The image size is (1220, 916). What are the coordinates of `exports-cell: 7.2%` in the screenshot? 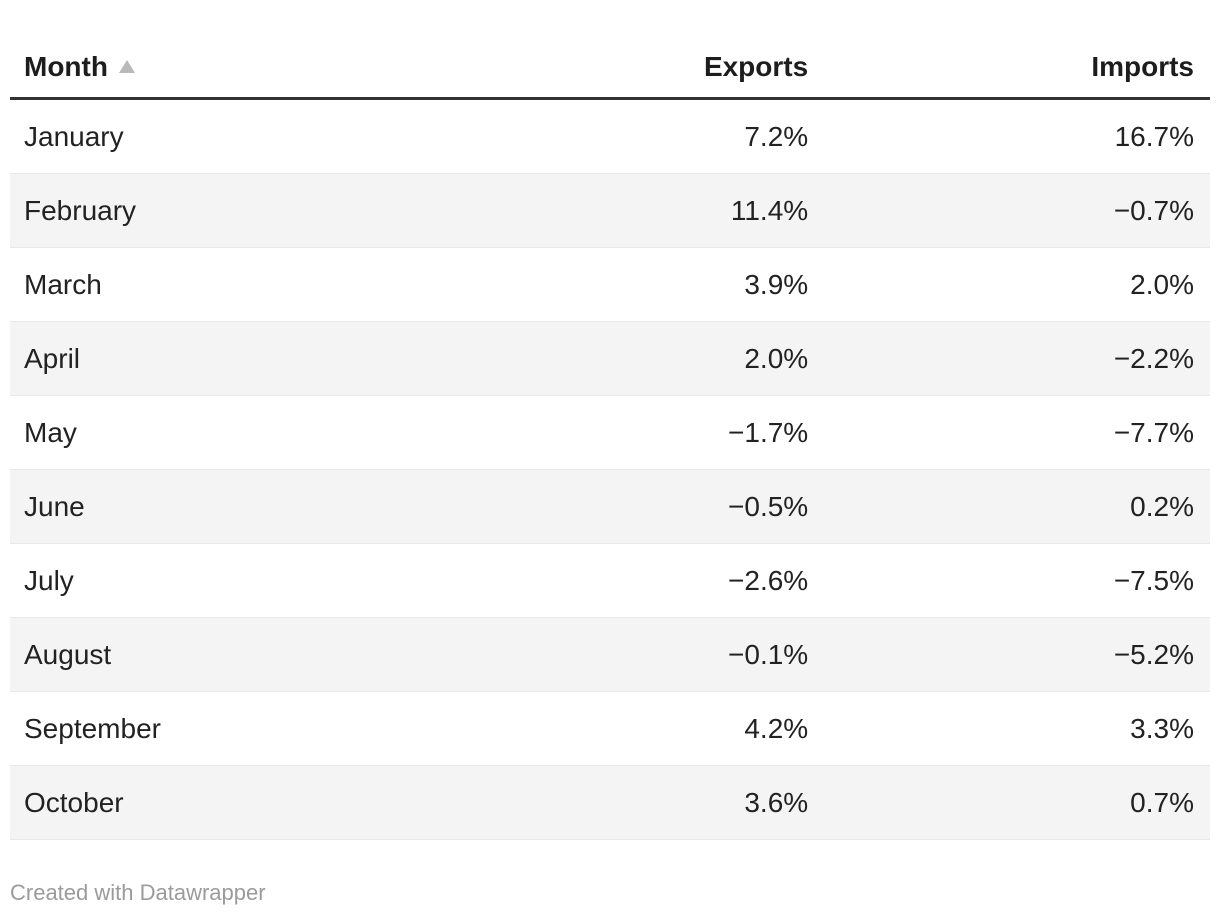 It's located at (631, 136).